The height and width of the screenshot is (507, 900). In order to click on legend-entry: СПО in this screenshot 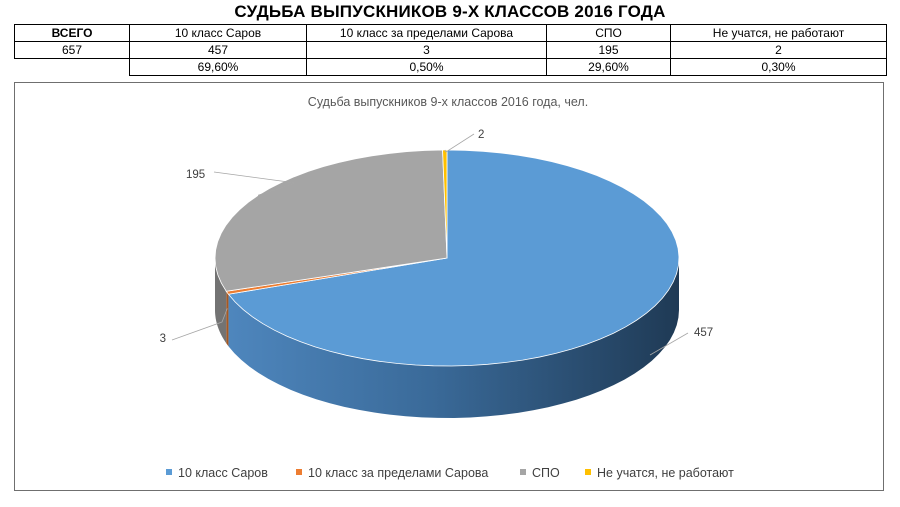, I will do `click(546, 473)`.